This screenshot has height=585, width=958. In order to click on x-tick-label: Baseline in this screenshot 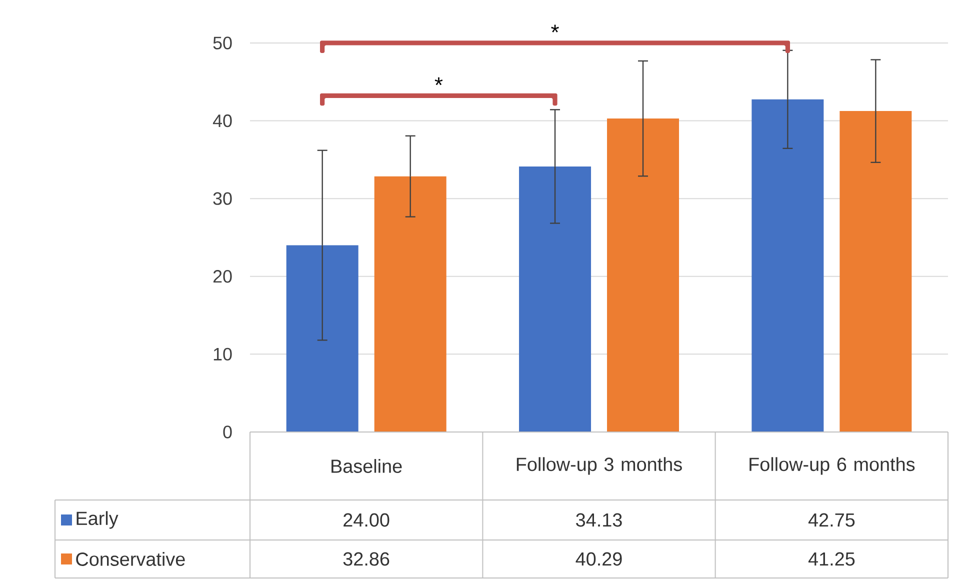, I will do `click(367, 466)`.